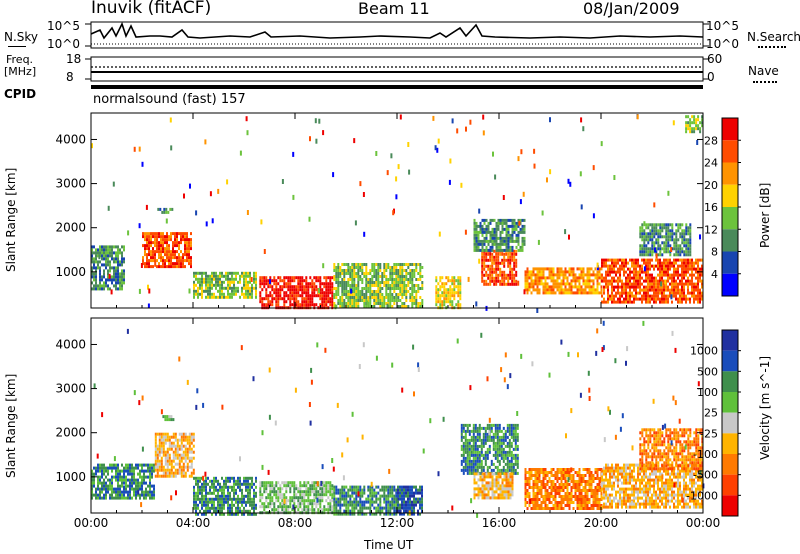 The image size is (800, 554). What do you see at coordinates (489, 449) in the screenshot?
I see `data-region` at bounding box center [489, 449].